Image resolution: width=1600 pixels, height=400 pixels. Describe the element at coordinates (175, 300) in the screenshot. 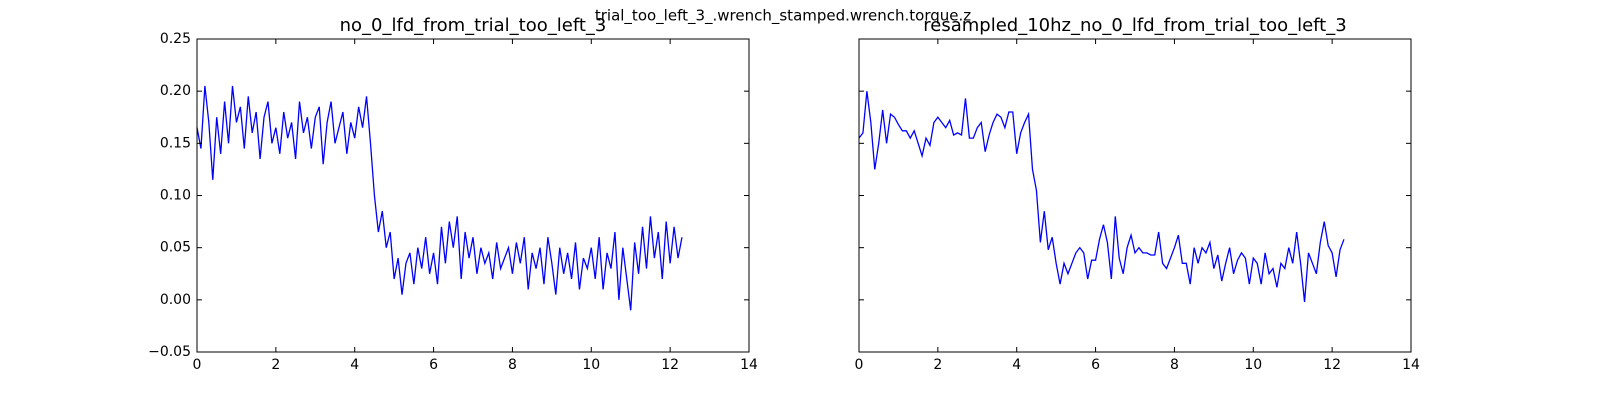

I see `y-tick-label: 0.00` at that location.